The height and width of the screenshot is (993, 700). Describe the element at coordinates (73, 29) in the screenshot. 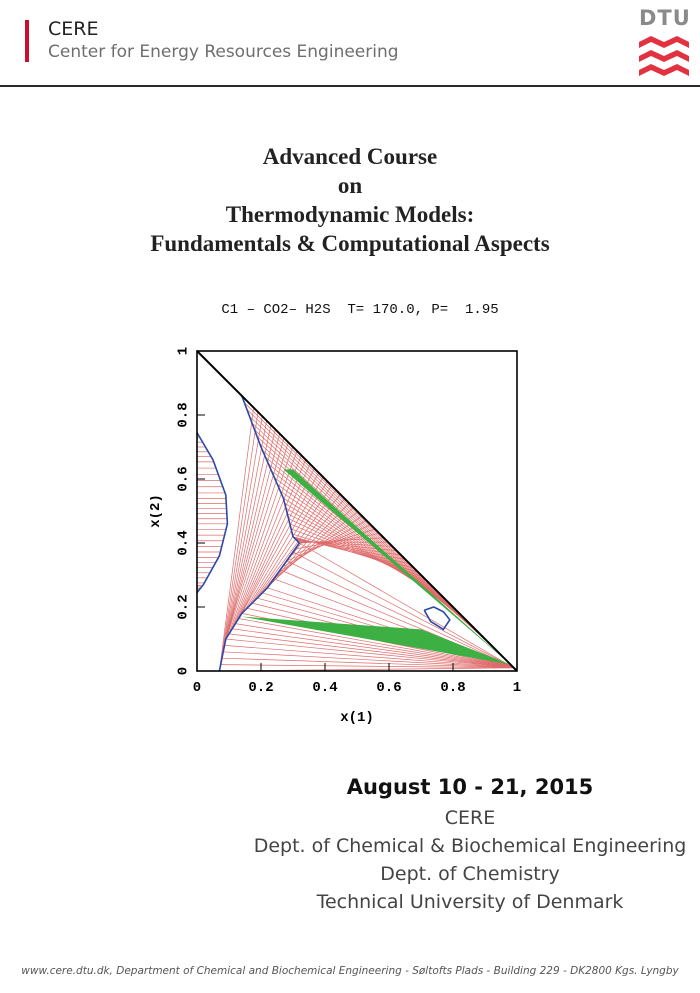

I see `org-abbreviation: CERE` at that location.